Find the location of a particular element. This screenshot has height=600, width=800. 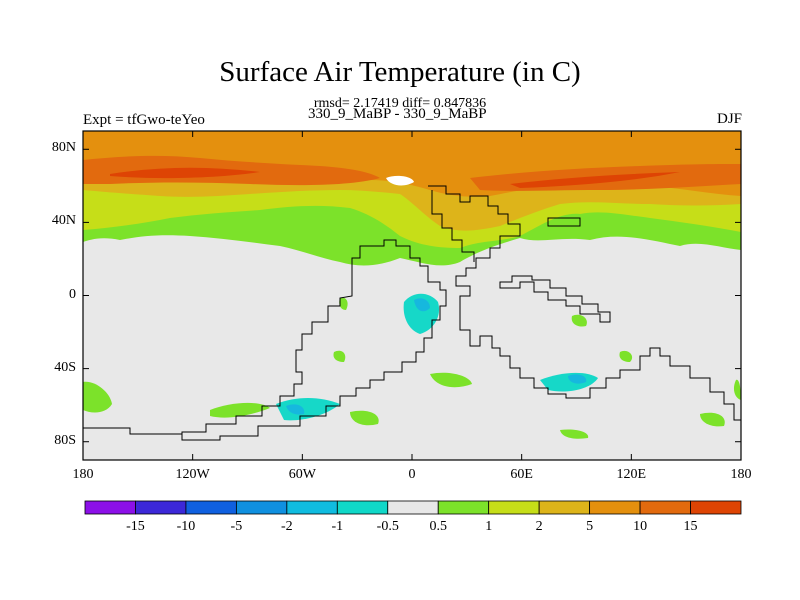

colorbar-label: 2 is located at coordinates (539, 526).